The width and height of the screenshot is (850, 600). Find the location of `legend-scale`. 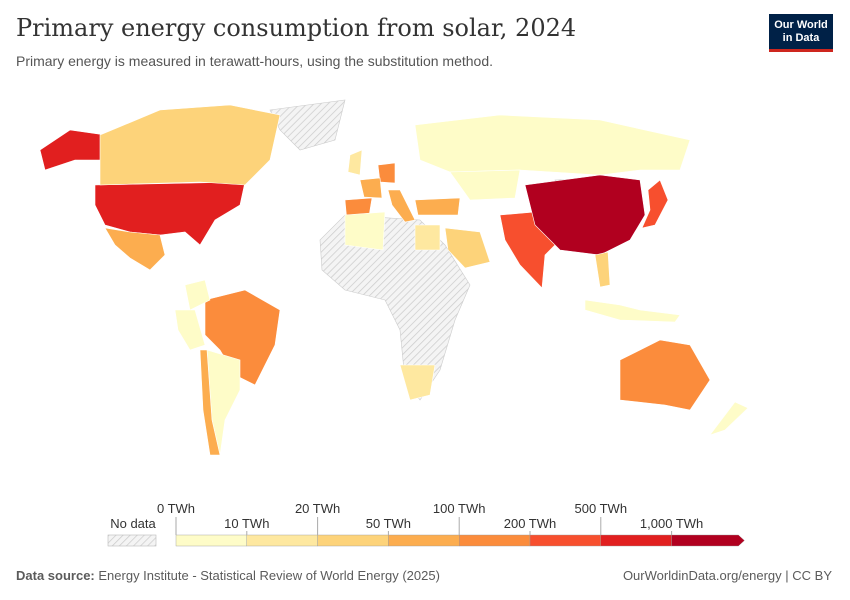

legend-scale is located at coordinates (426, 532).